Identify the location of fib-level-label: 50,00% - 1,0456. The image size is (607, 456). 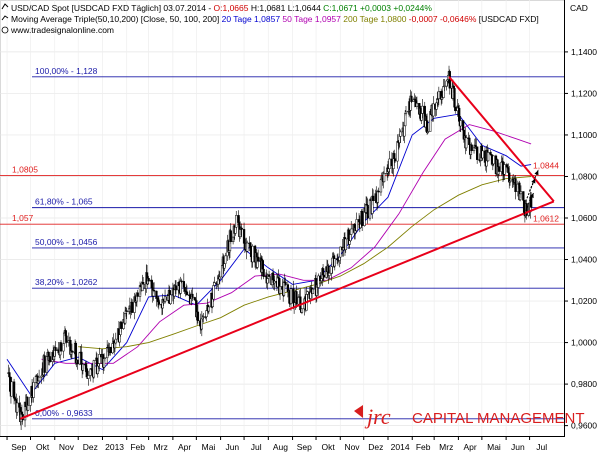
(66, 242).